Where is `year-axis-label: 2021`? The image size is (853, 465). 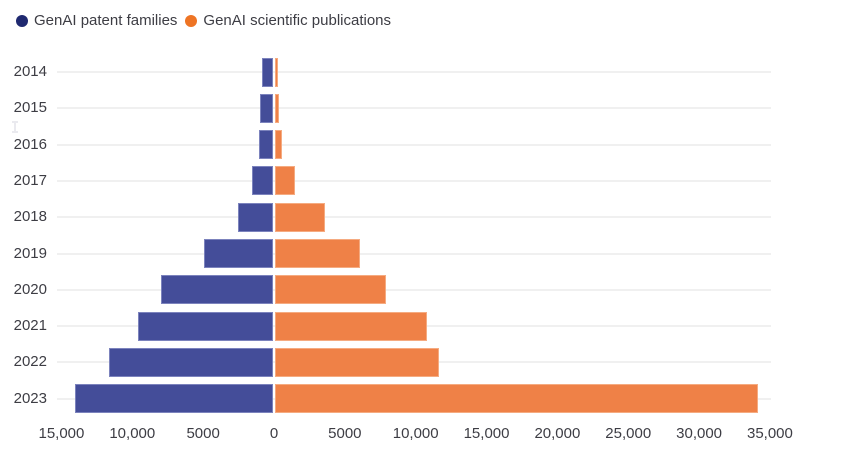
year-axis-label: 2021 is located at coordinates (30, 326).